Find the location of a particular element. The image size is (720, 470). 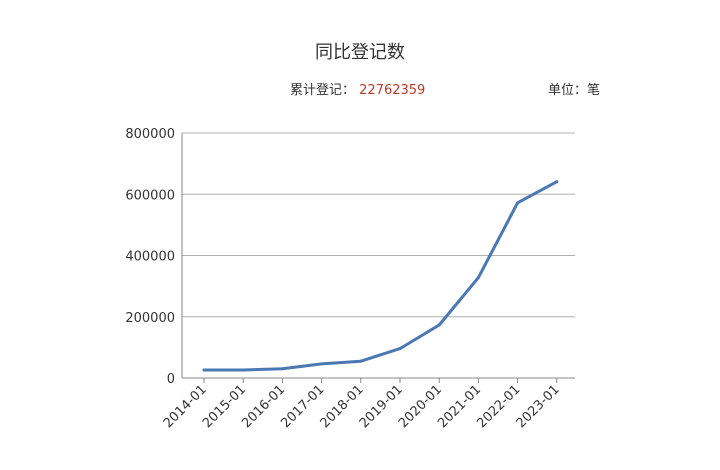

chart-title: 同比登记数 is located at coordinates (360, 52).